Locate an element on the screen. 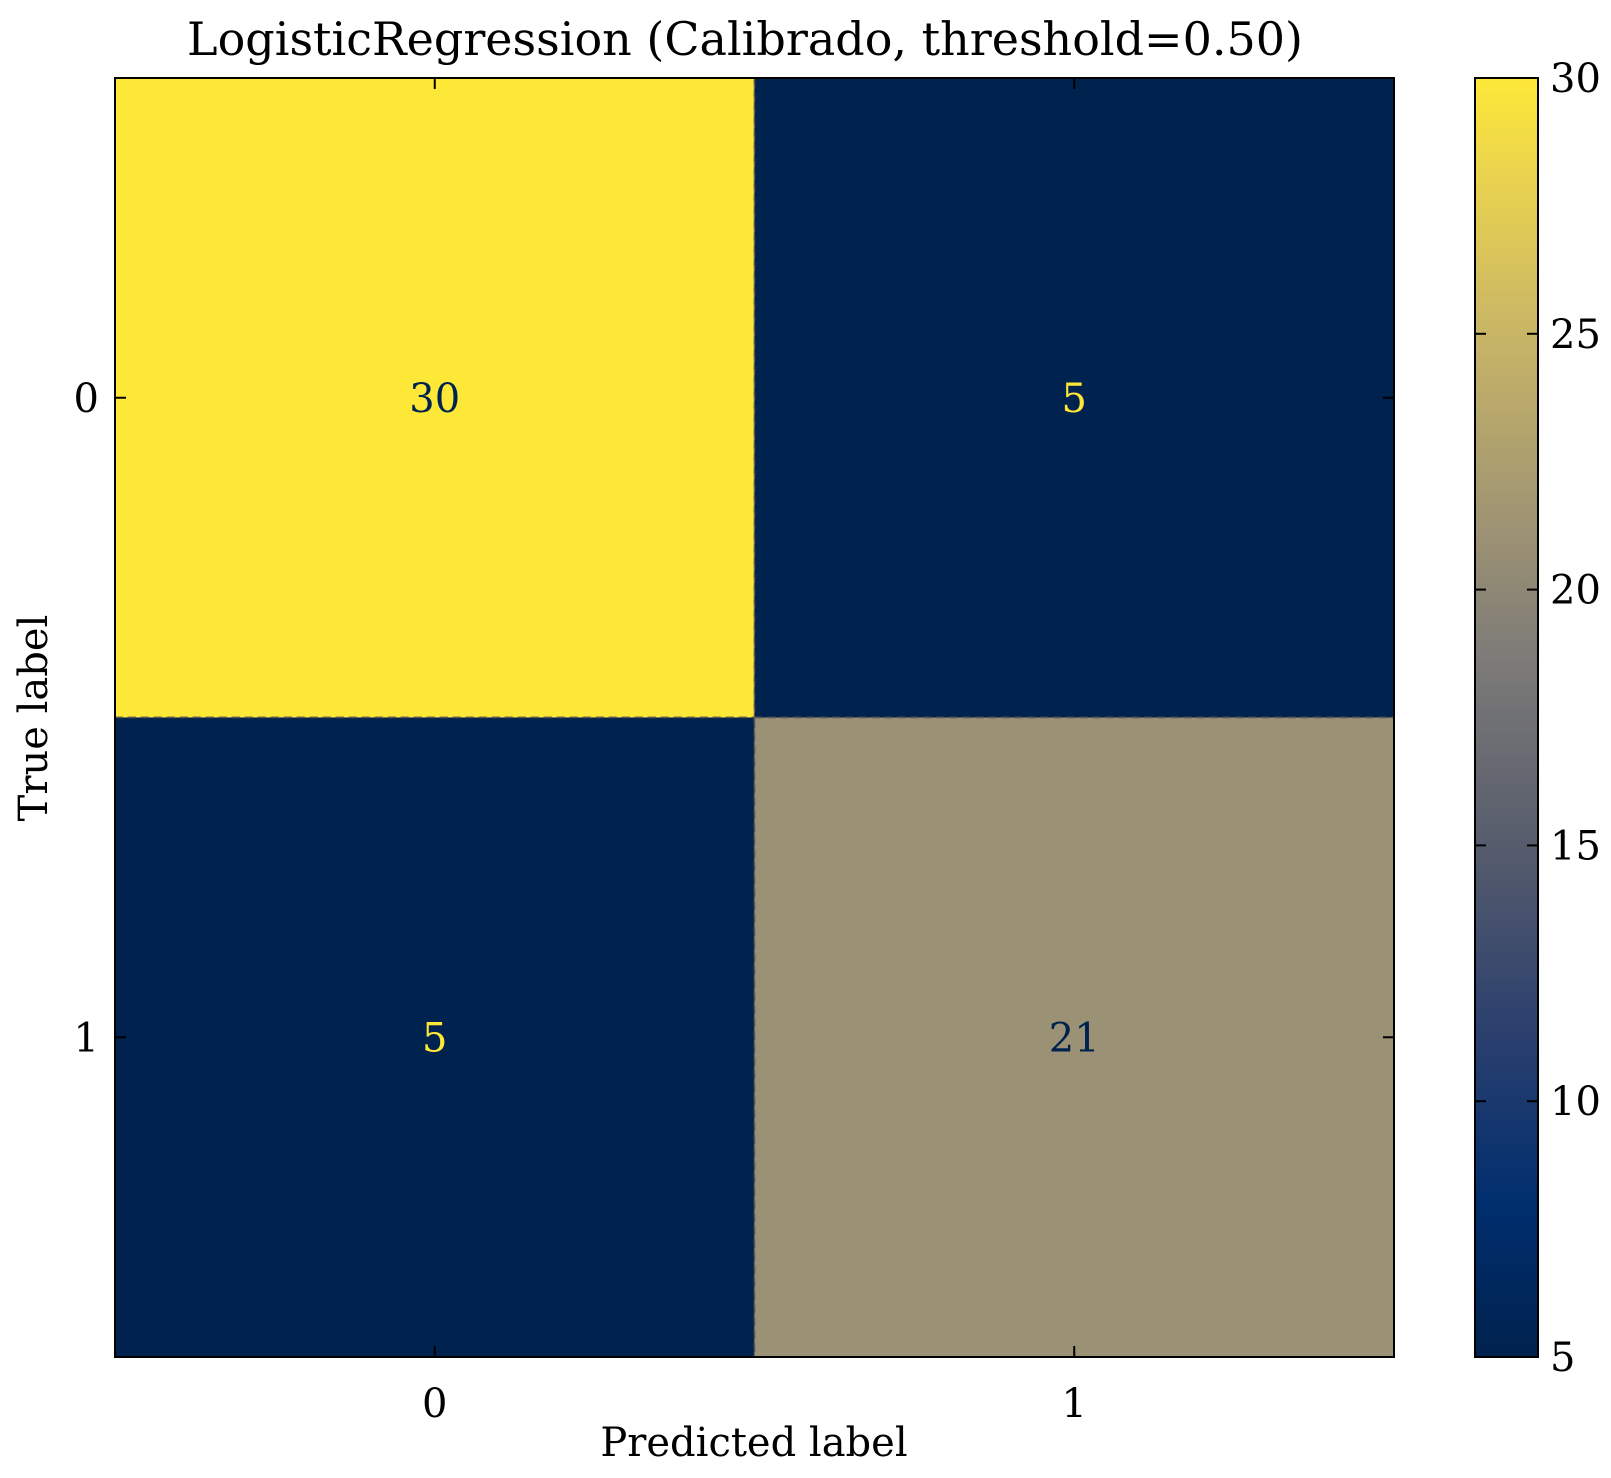 The width and height of the screenshot is (1611, 1478). colorbar-tick-label: 10 is located at coordinates (1575, 1102).